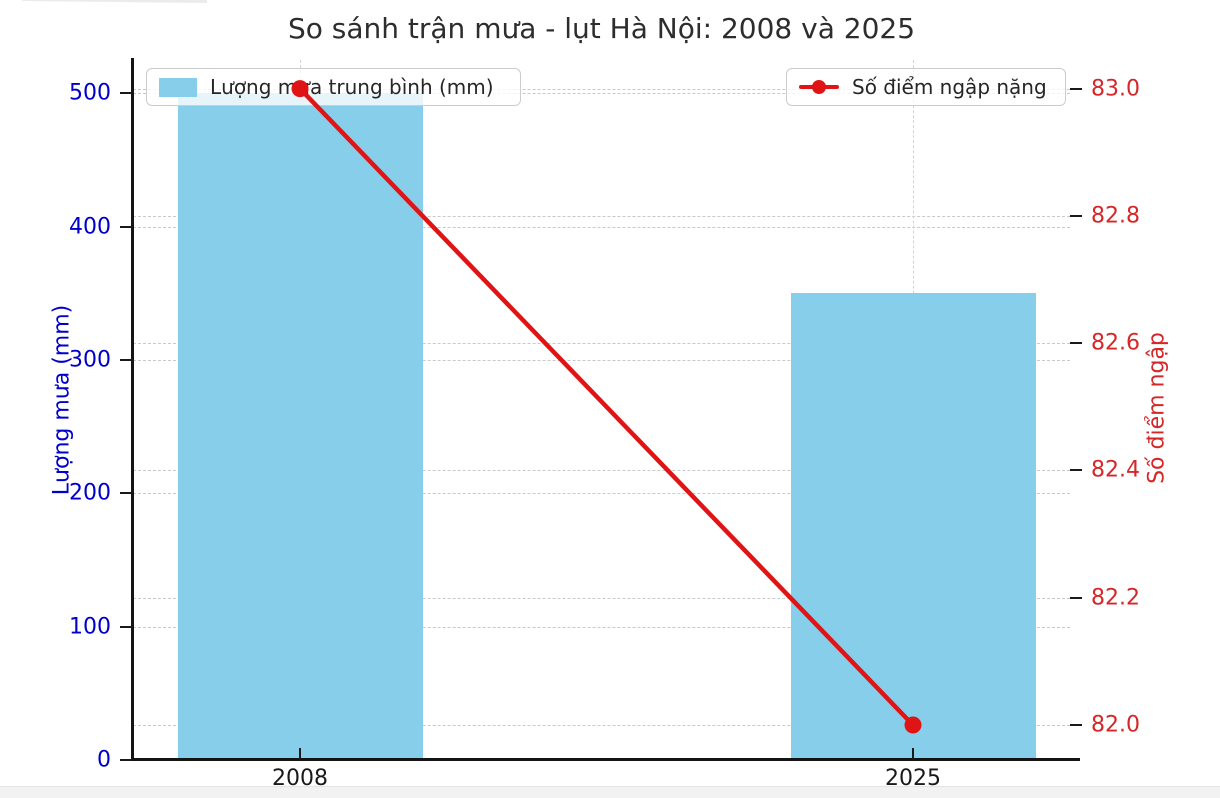 The width and height of the screenshot is (1220, 798). What do you see at coordinates (1115, 725) in the screenshot?
I see `right-tick-label-82: 82.0` at bounding box center [1115, 725].